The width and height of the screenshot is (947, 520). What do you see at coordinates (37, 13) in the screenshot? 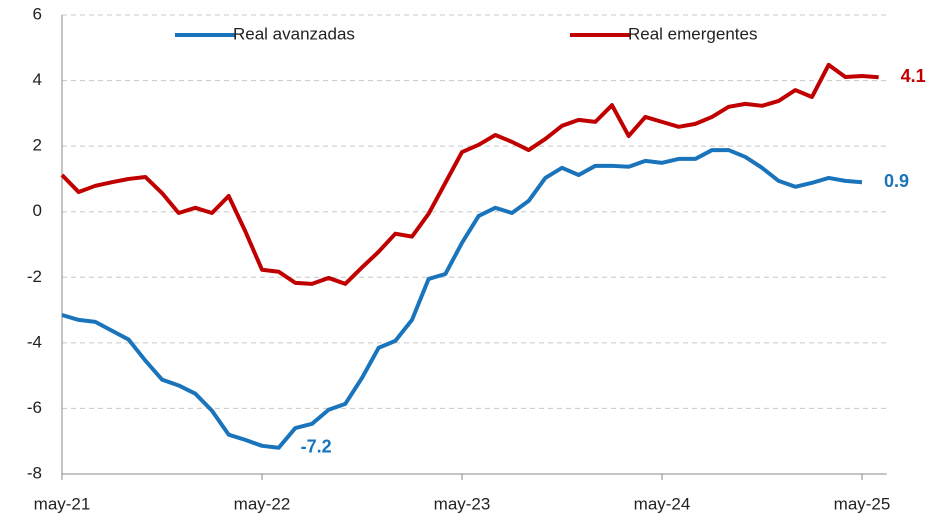
I see `y-tick-label: 6` at bounding box center [37, 13].